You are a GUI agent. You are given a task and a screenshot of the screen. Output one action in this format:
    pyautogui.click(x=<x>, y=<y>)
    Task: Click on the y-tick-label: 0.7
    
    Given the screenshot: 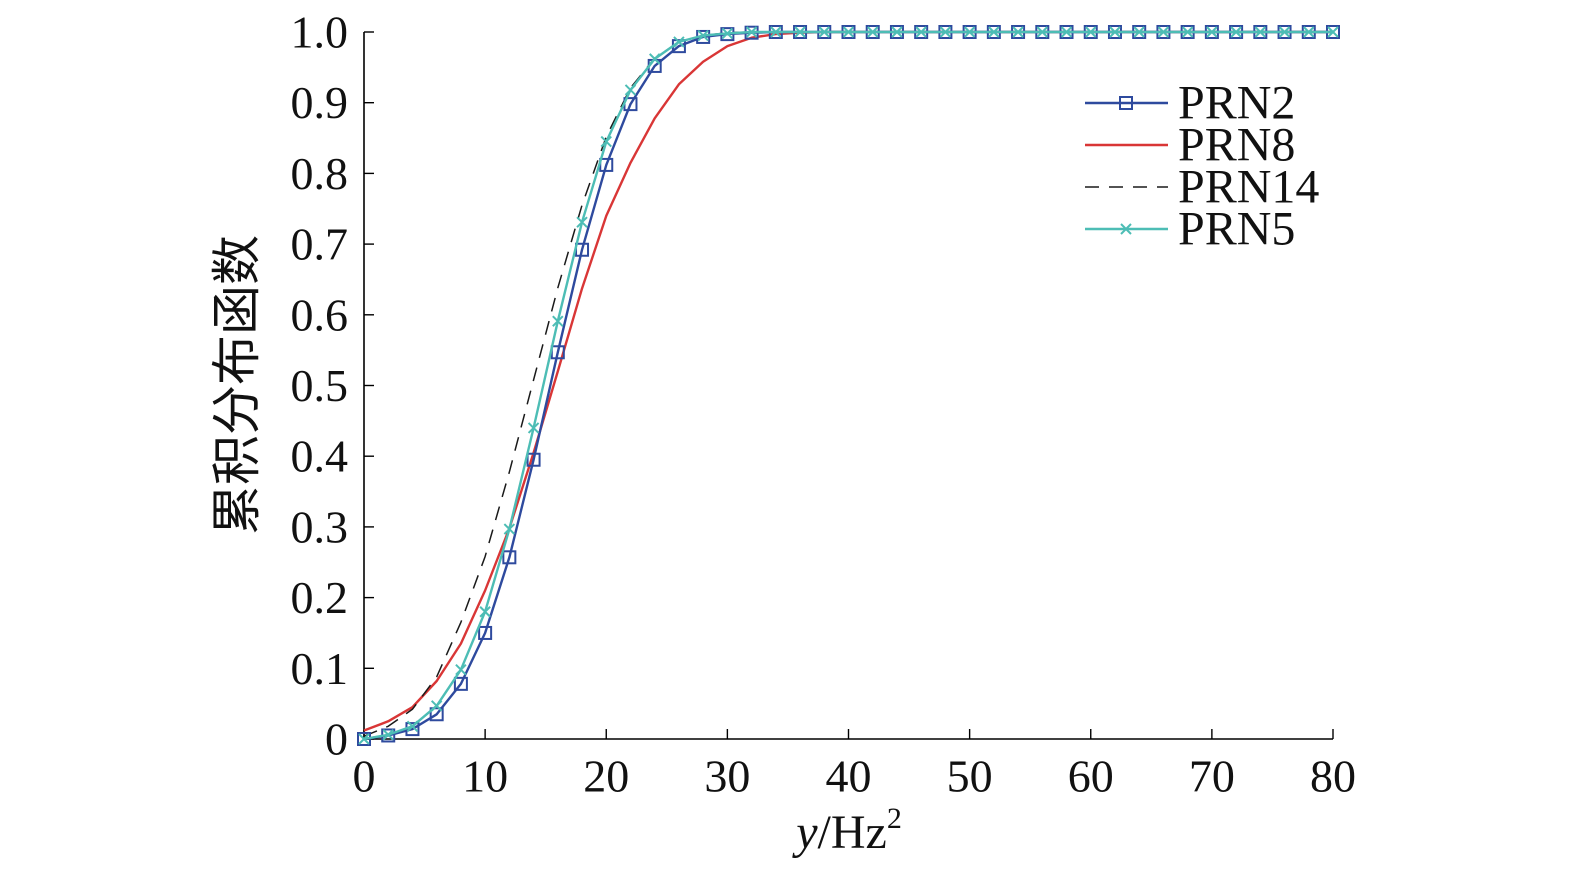 What is the action you would take?
    pyautogui.click(x=320, y=244)
    